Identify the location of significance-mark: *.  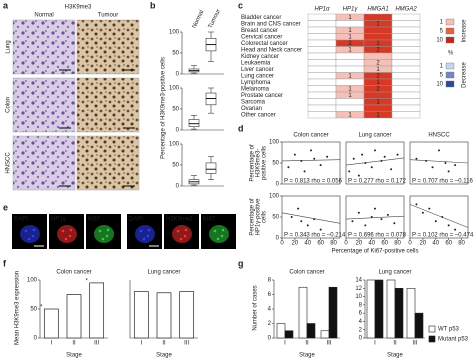
(86, 281).